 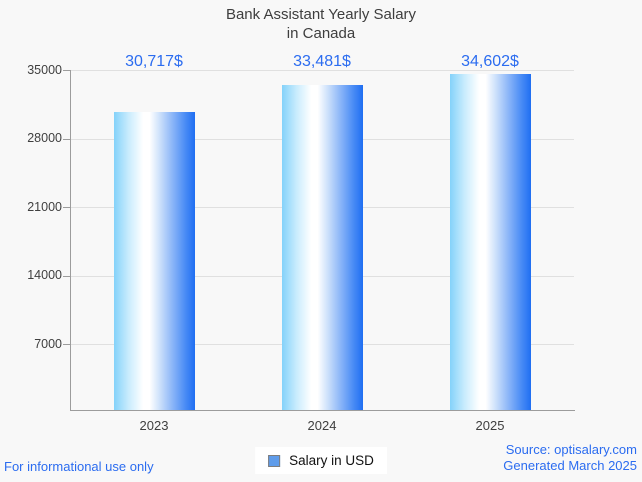 What do you see at coordinates (154, 260) in the screenshot?
I see `bar-2023` at bounding box center [154, 260].